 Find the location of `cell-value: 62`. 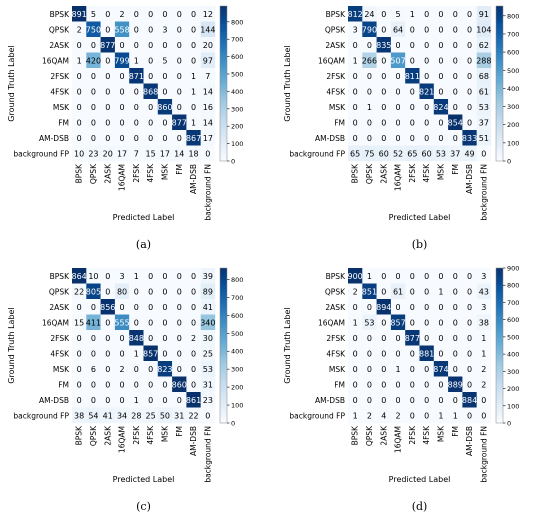

cell-value: 62 is located at coordinates (484, 45).